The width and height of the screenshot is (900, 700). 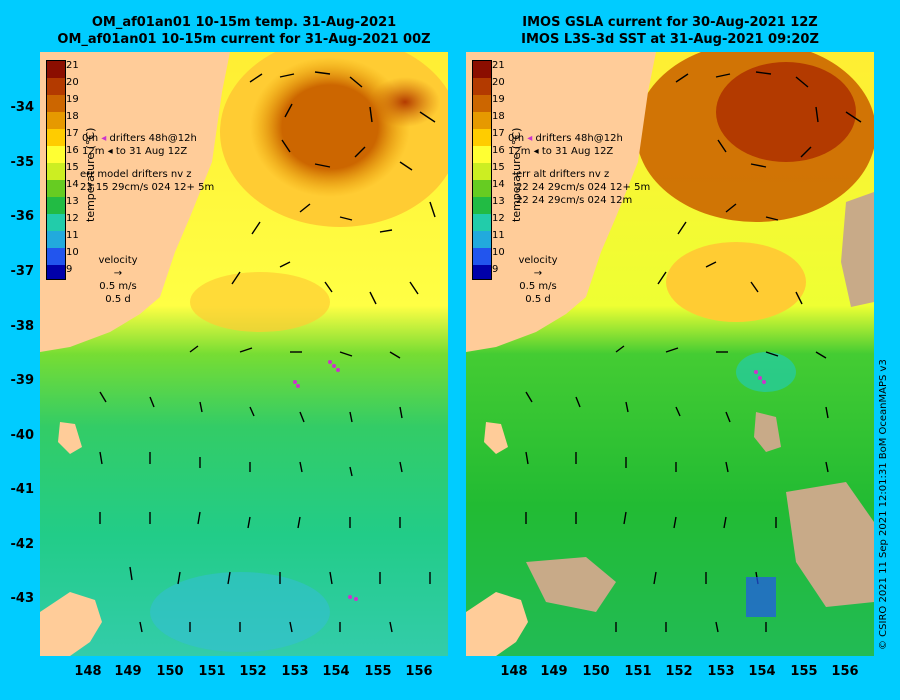 What do you see at coordinates (538, 273) in the screenshot?
I see `velocity-arrow-icon: →` at bounding box center [538, 273].